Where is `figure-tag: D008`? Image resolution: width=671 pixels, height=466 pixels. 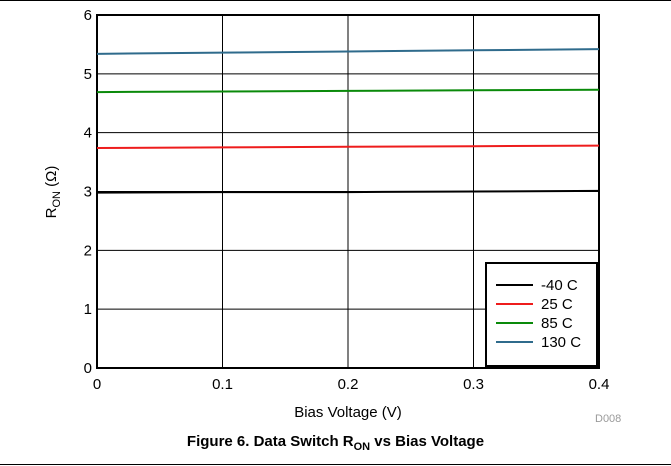
figure-tag: D008 is located at coordinates (608, 419).